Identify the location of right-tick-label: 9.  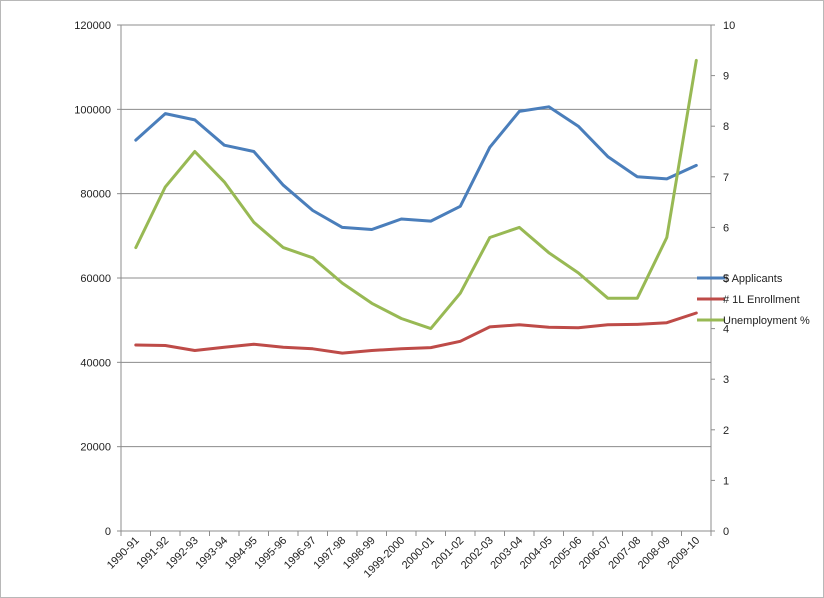
(726, 77).